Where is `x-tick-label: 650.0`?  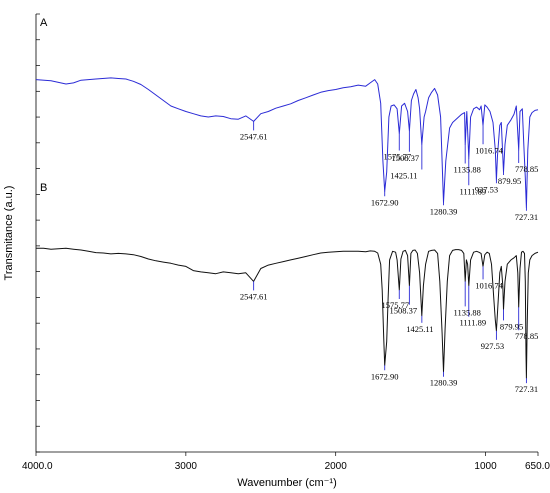
x-tick-label: 650.0 is located at coordinates (537, 466).